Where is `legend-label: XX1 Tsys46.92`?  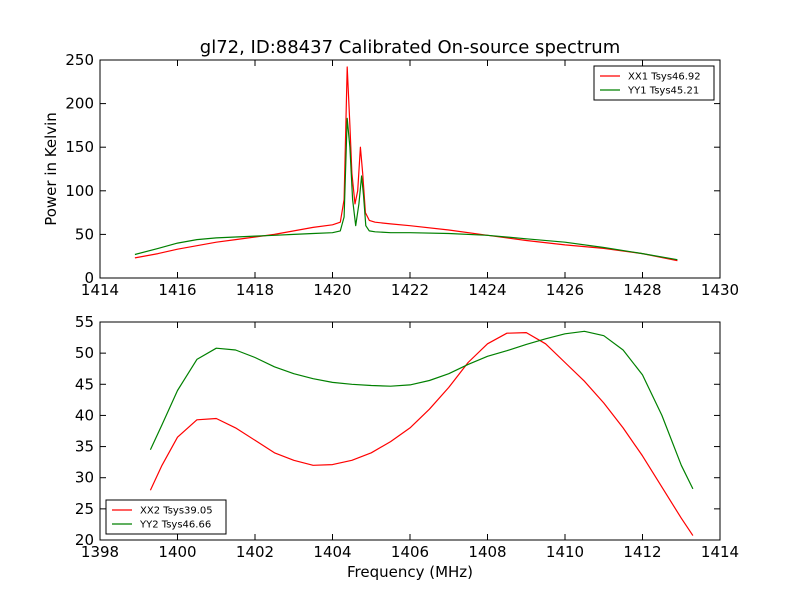
legend-label: XX1 Tsys46.92 is located at coordinates (664, 77).